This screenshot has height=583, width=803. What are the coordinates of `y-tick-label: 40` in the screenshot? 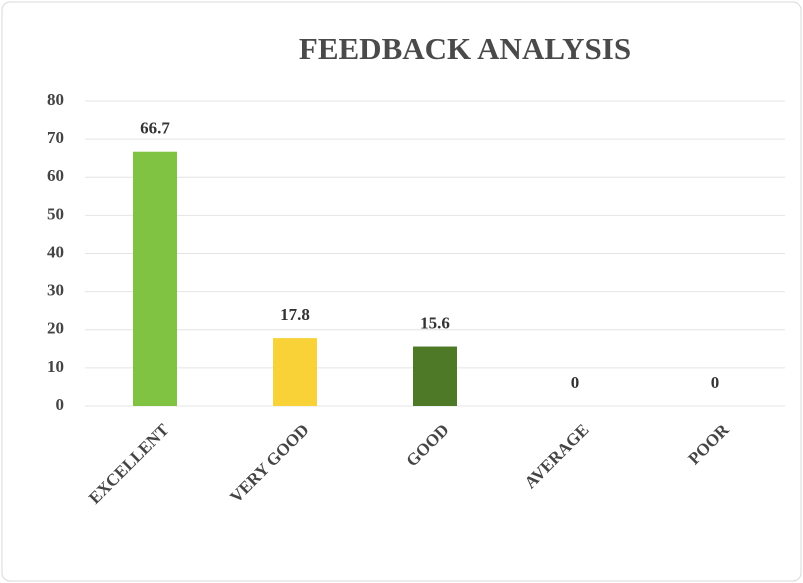 It's located at (55, 251).